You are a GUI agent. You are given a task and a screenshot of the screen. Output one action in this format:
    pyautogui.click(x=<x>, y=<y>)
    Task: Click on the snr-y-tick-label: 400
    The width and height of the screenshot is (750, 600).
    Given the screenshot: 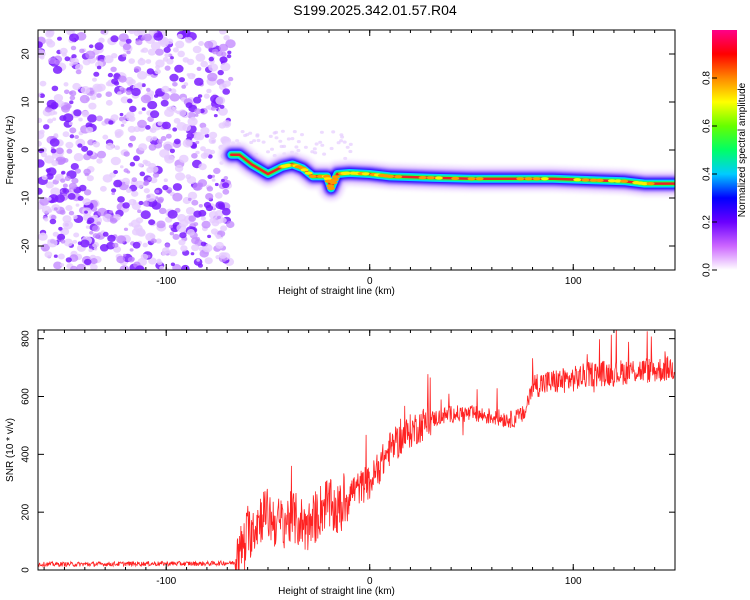 What is the action you would take?
    pyautogui.click(x=26, y=454)
    